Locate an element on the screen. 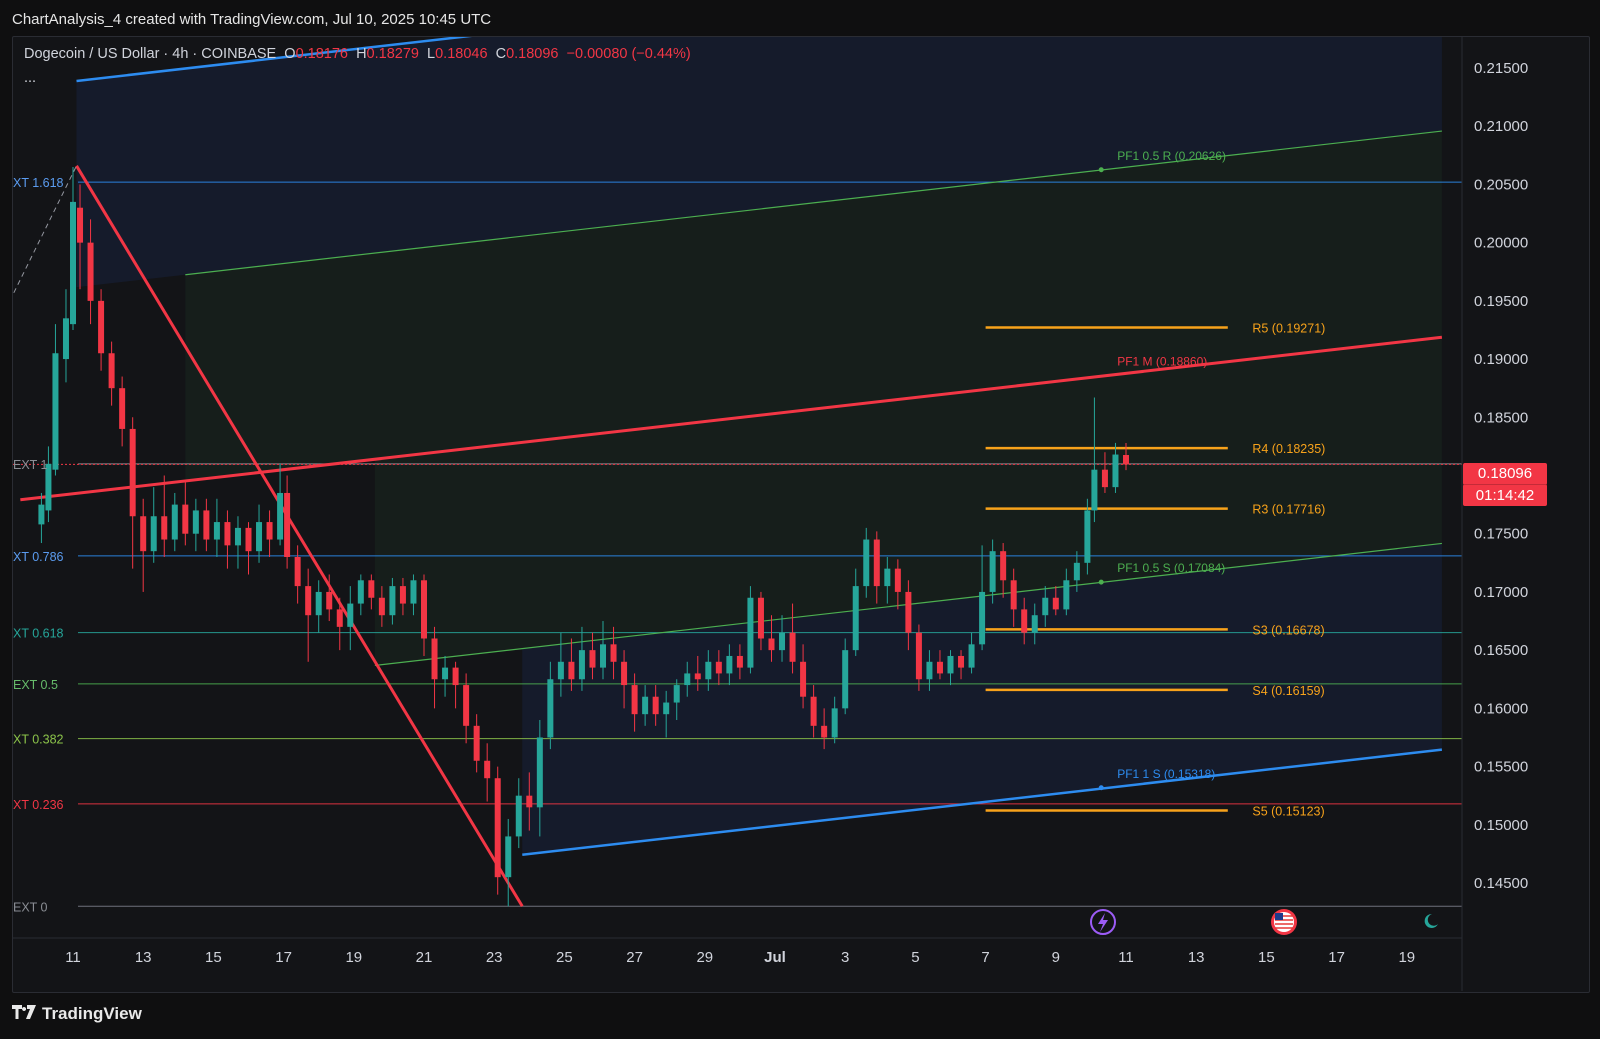 The height and width of the screenshot is (1039, 1600). price-tick-label: 0.18500 is located at coordinates (1501, 417).